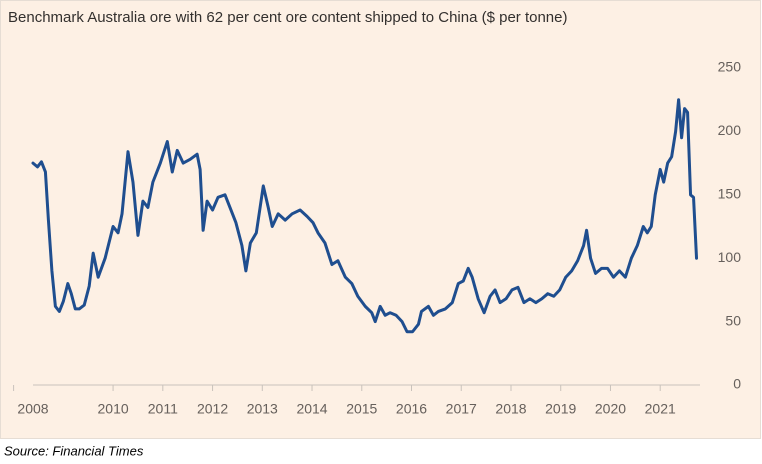  Describe the element at coordinates (262, 409) in the screenshot. I see `x-tick-label: 2013` at that location.